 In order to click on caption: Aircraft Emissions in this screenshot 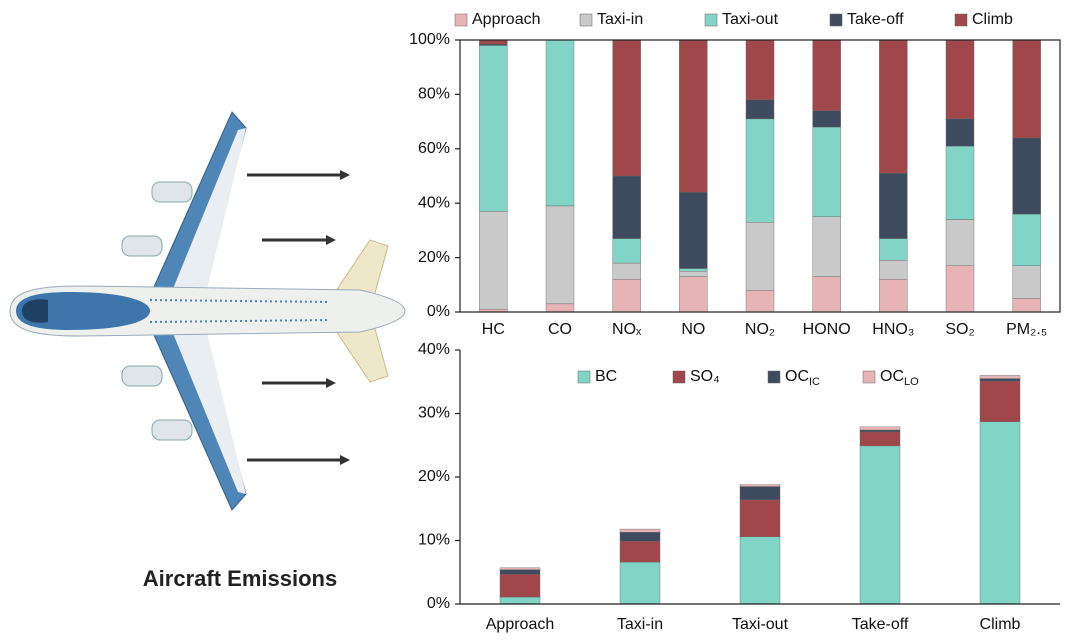, I will do `click(240, 578)`.